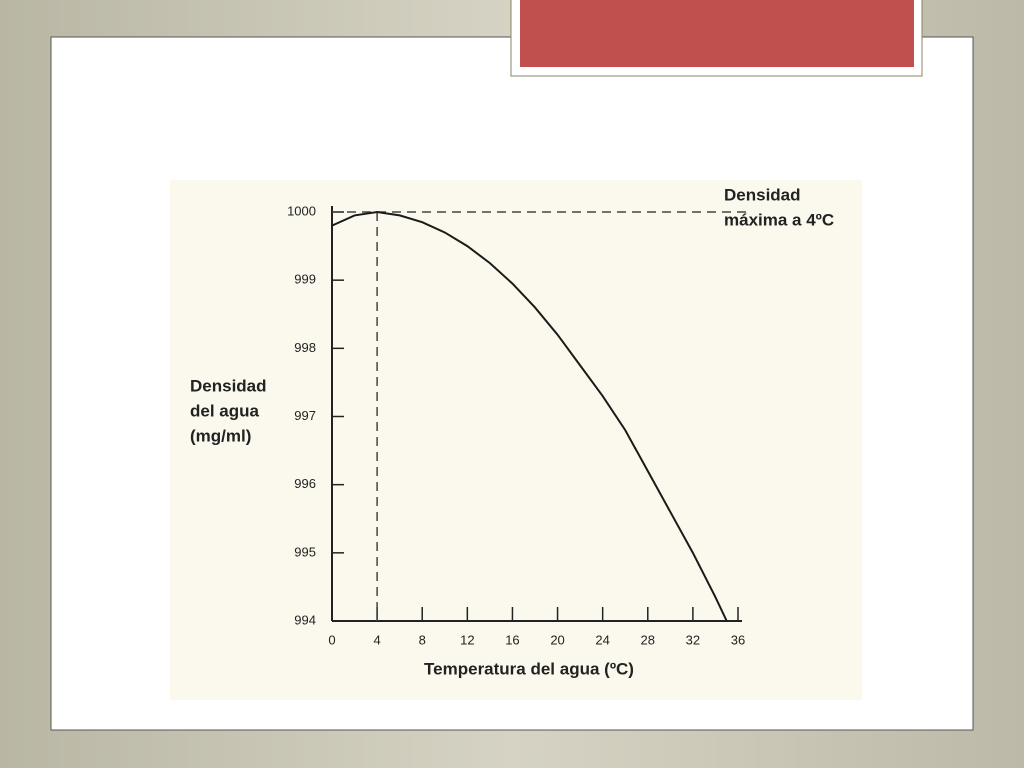  I want to click on y-tick-label: 996, so click(305, 483).